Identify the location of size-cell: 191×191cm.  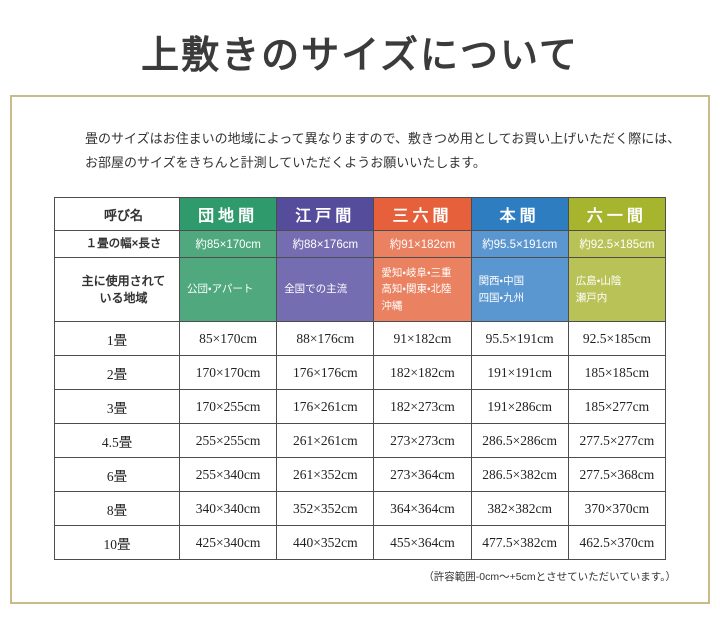
(520, 373).